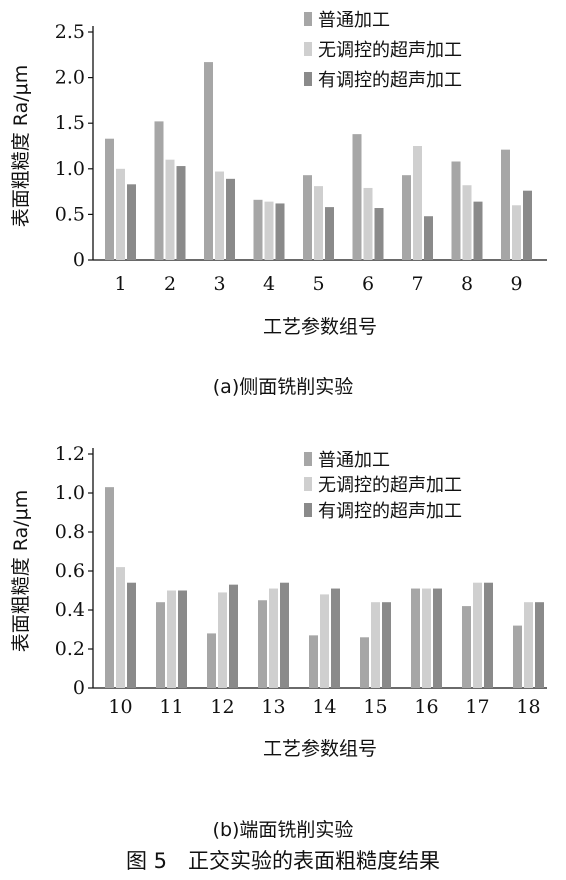 This screenshot has width=566, height=880. I want to click on chart-b-y-tick-label: 0.8, so click(70, 532).